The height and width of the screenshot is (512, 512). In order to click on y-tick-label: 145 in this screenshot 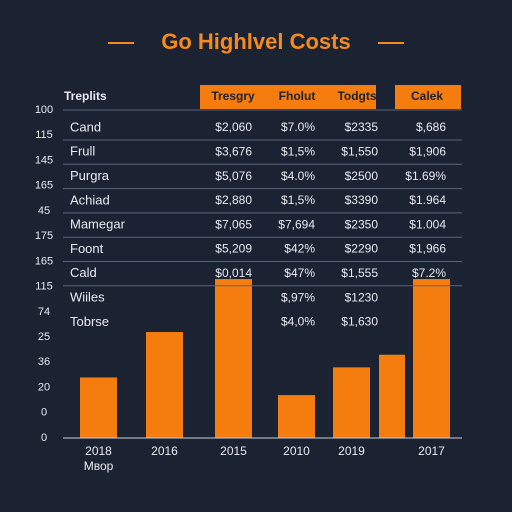, I will do `click(44, 160)`.